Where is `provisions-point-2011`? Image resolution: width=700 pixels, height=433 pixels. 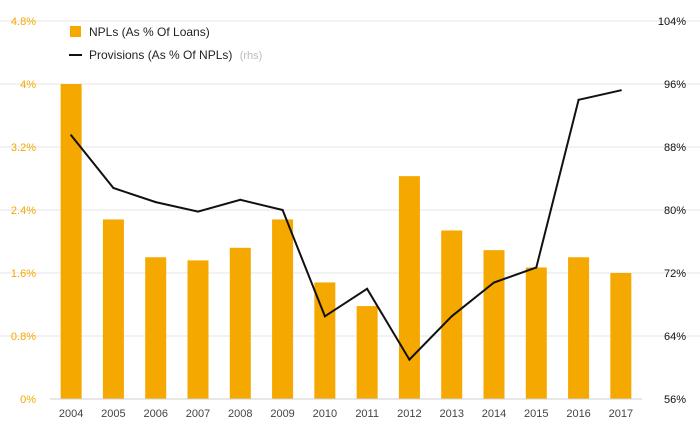
provisions-point-2011 is located at coordinates (367, 288).